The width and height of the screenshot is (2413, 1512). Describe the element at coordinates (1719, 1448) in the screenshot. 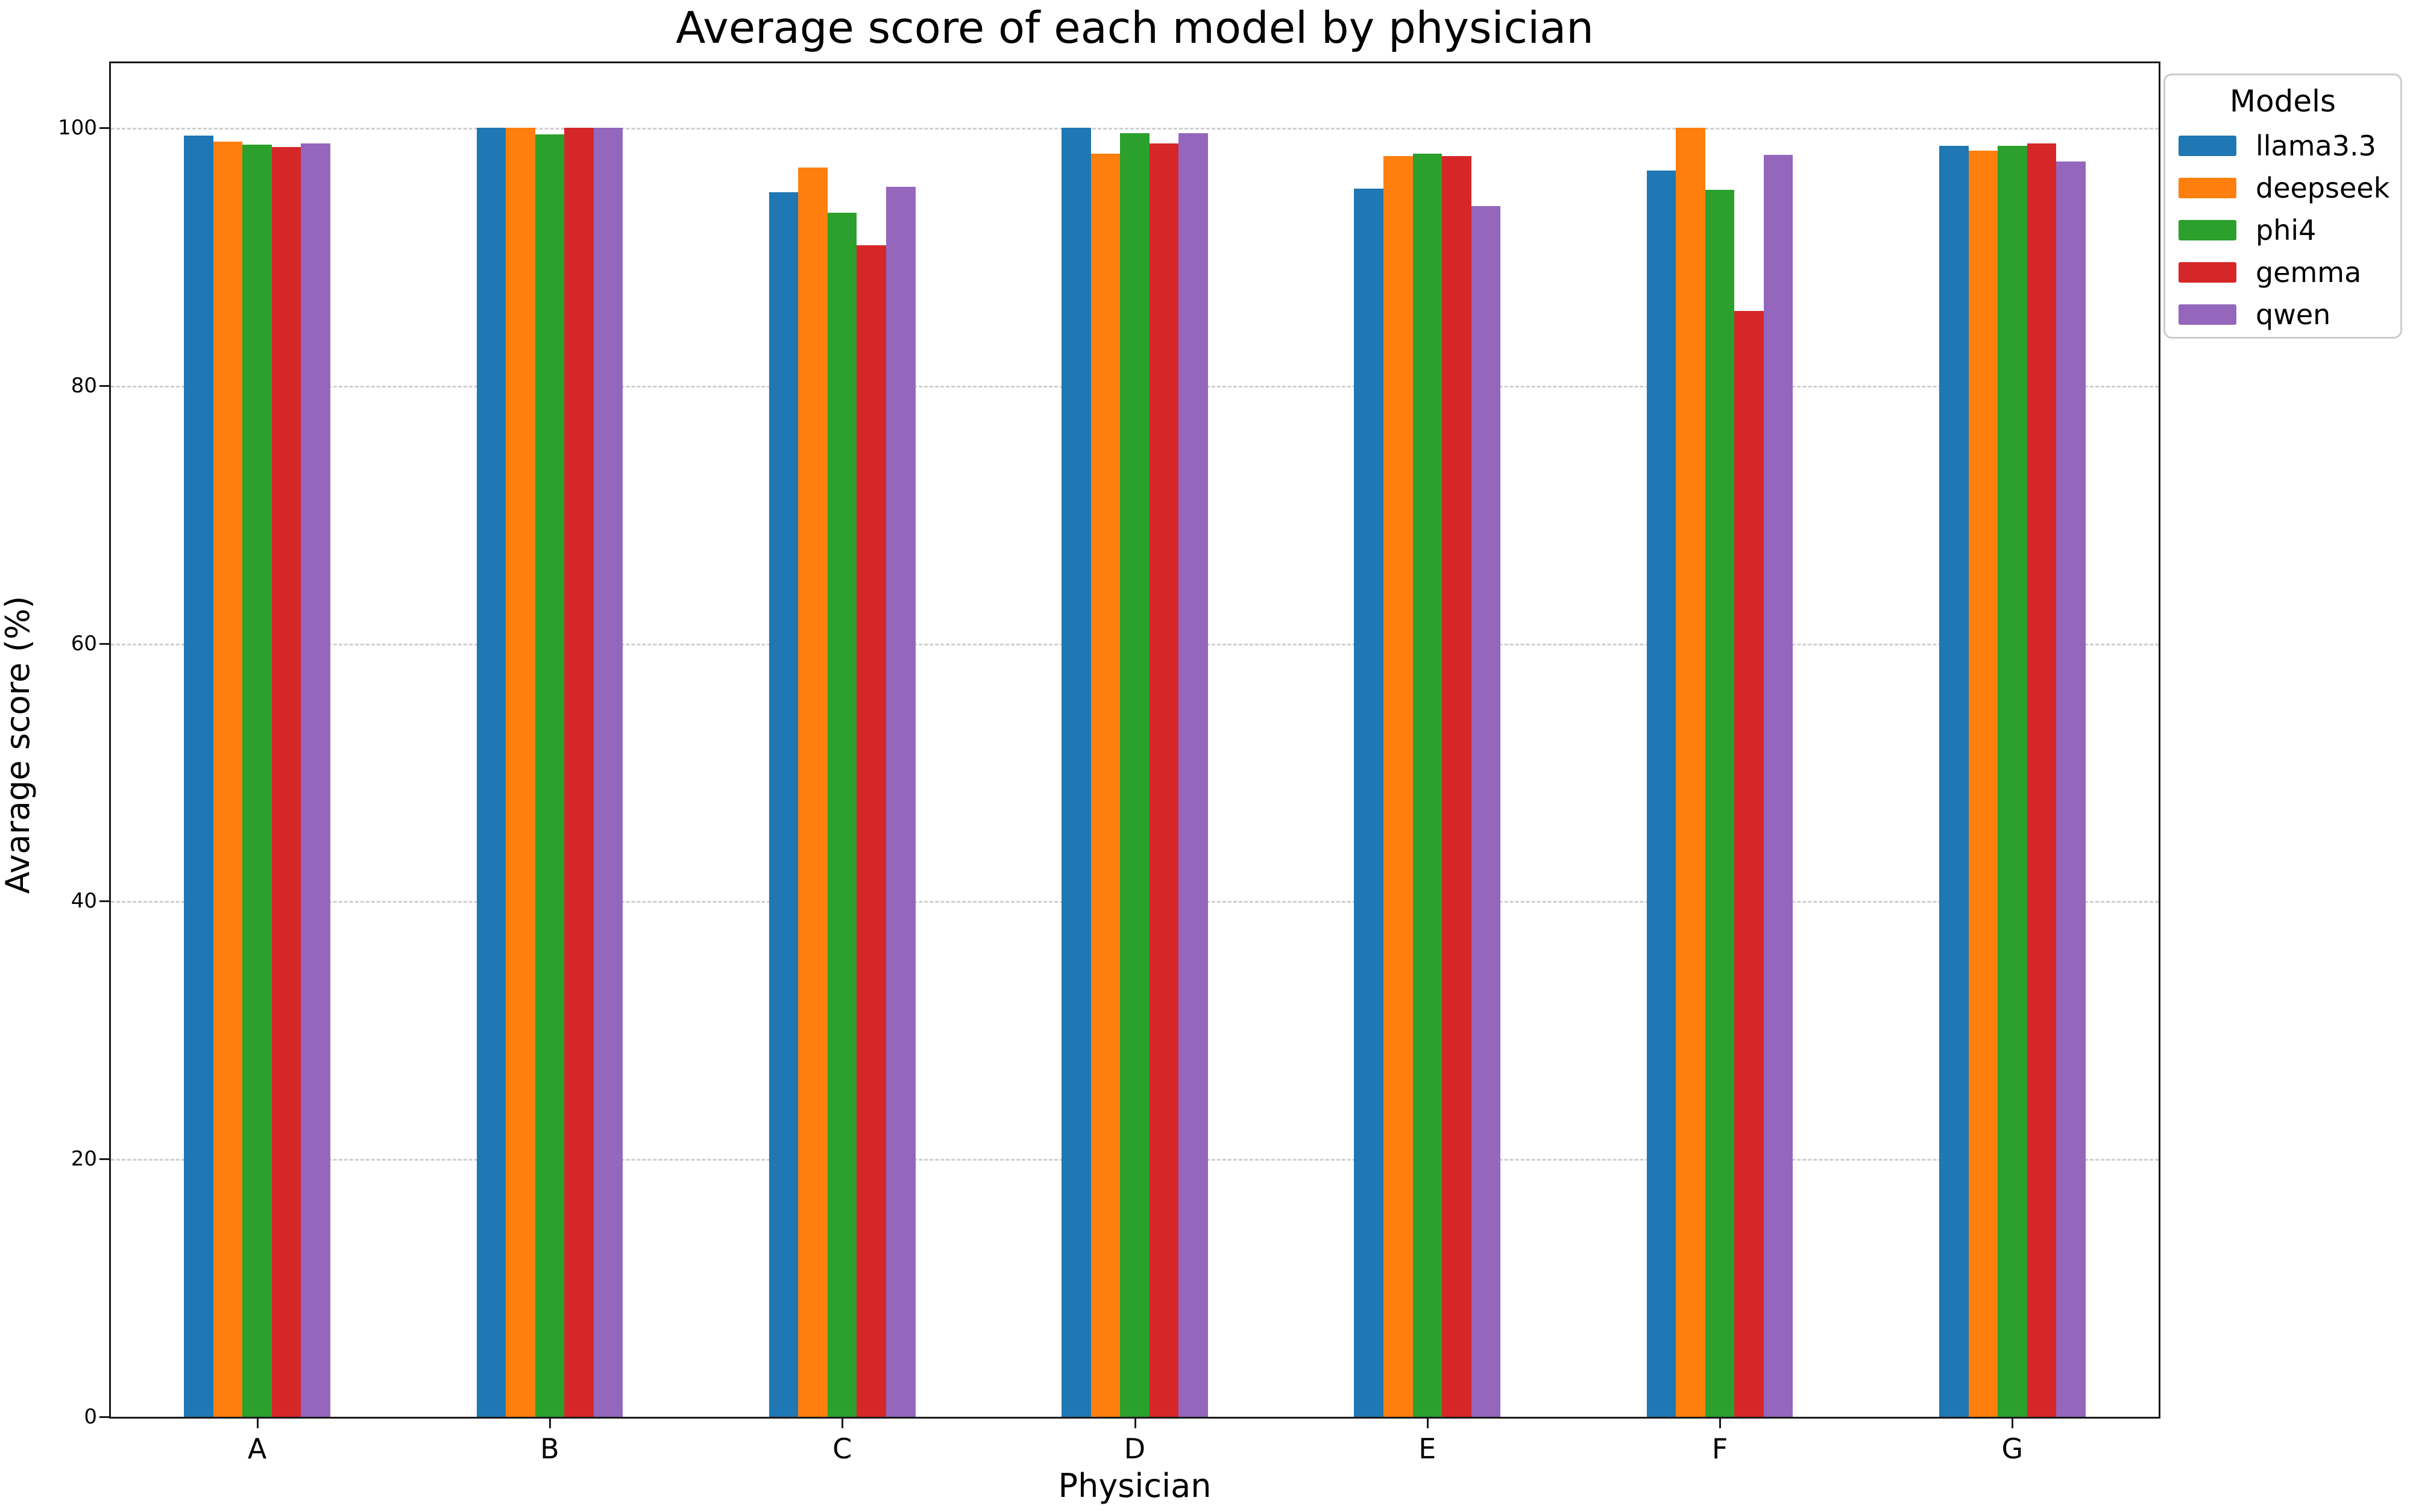

I see `x-tick-label-F: F` at that location.